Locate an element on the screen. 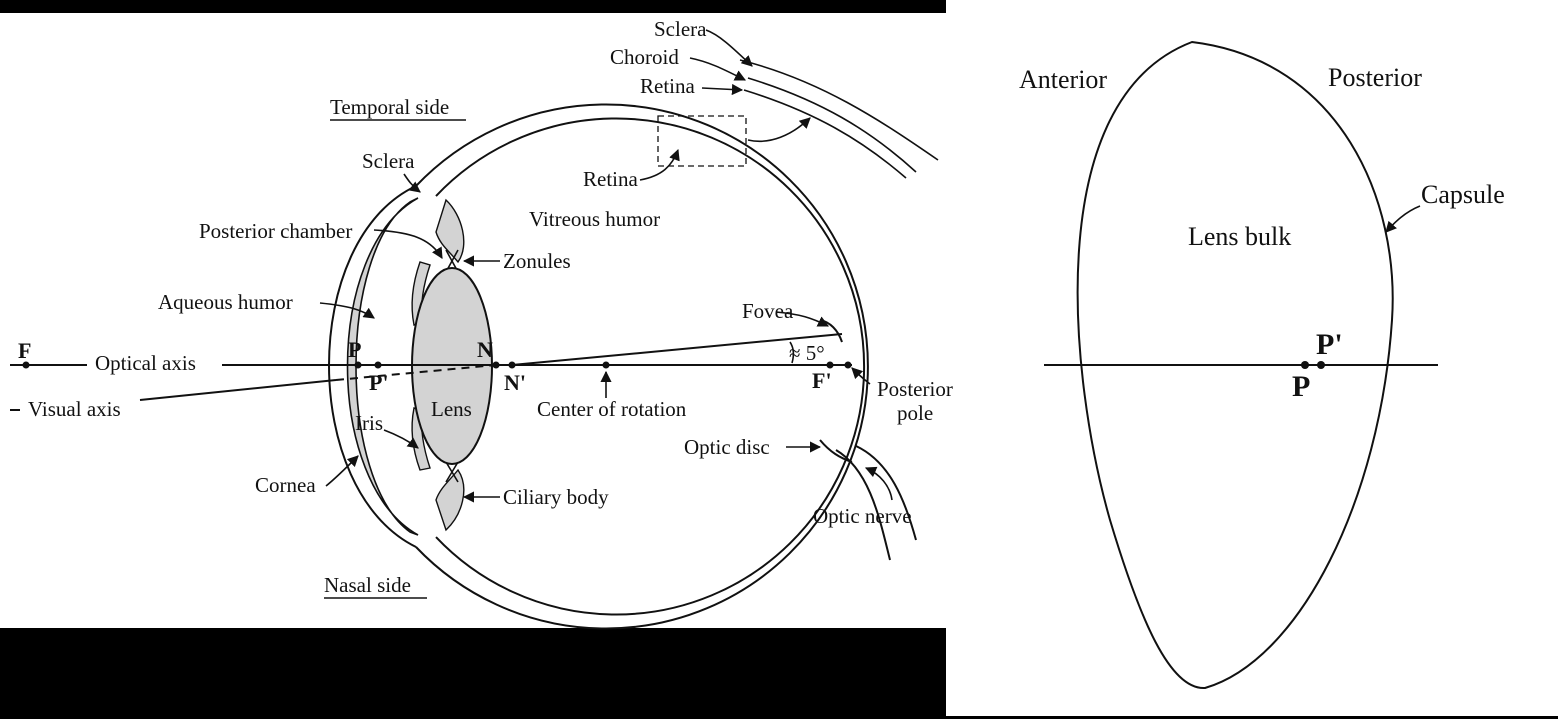  angle-arc is located at coordinates (792, 352).